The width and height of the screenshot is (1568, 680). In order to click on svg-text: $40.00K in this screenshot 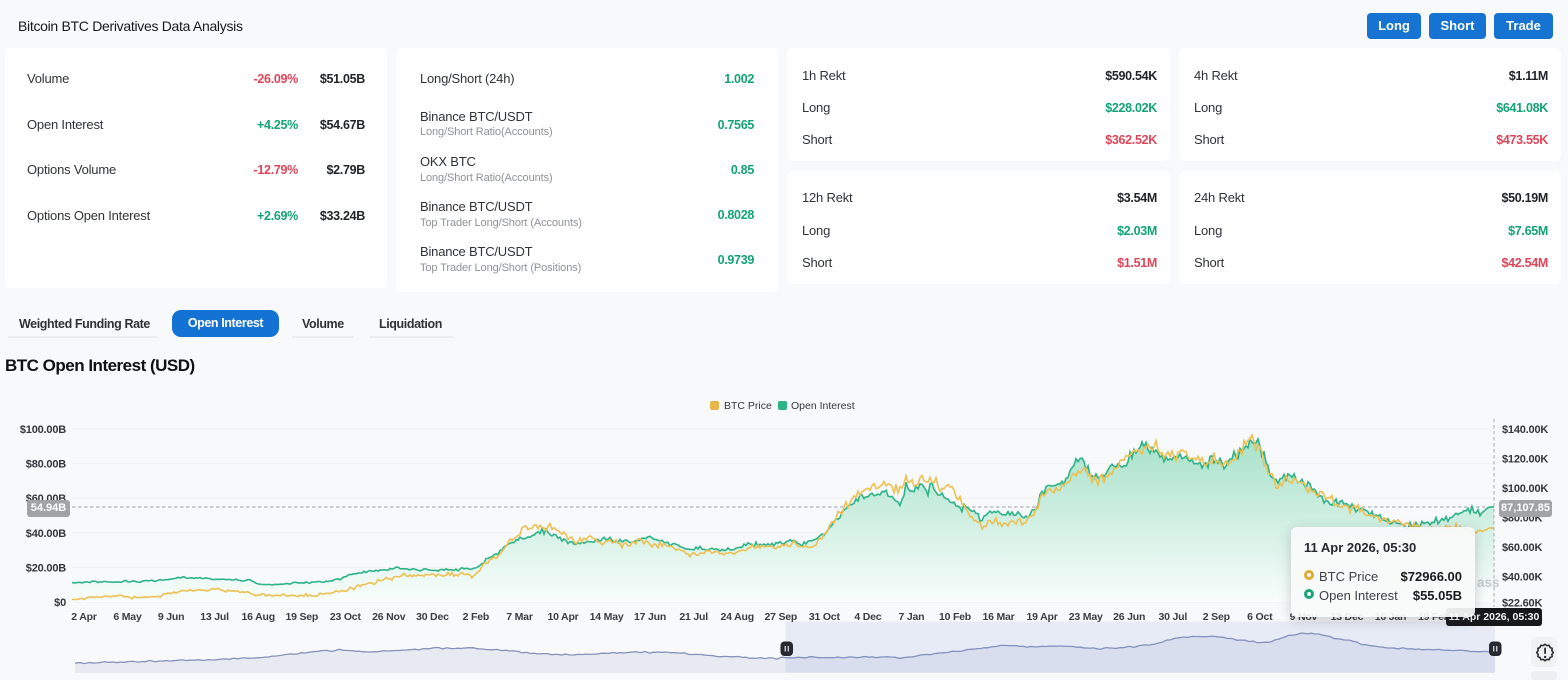, I will do `click(1522, 577)`.